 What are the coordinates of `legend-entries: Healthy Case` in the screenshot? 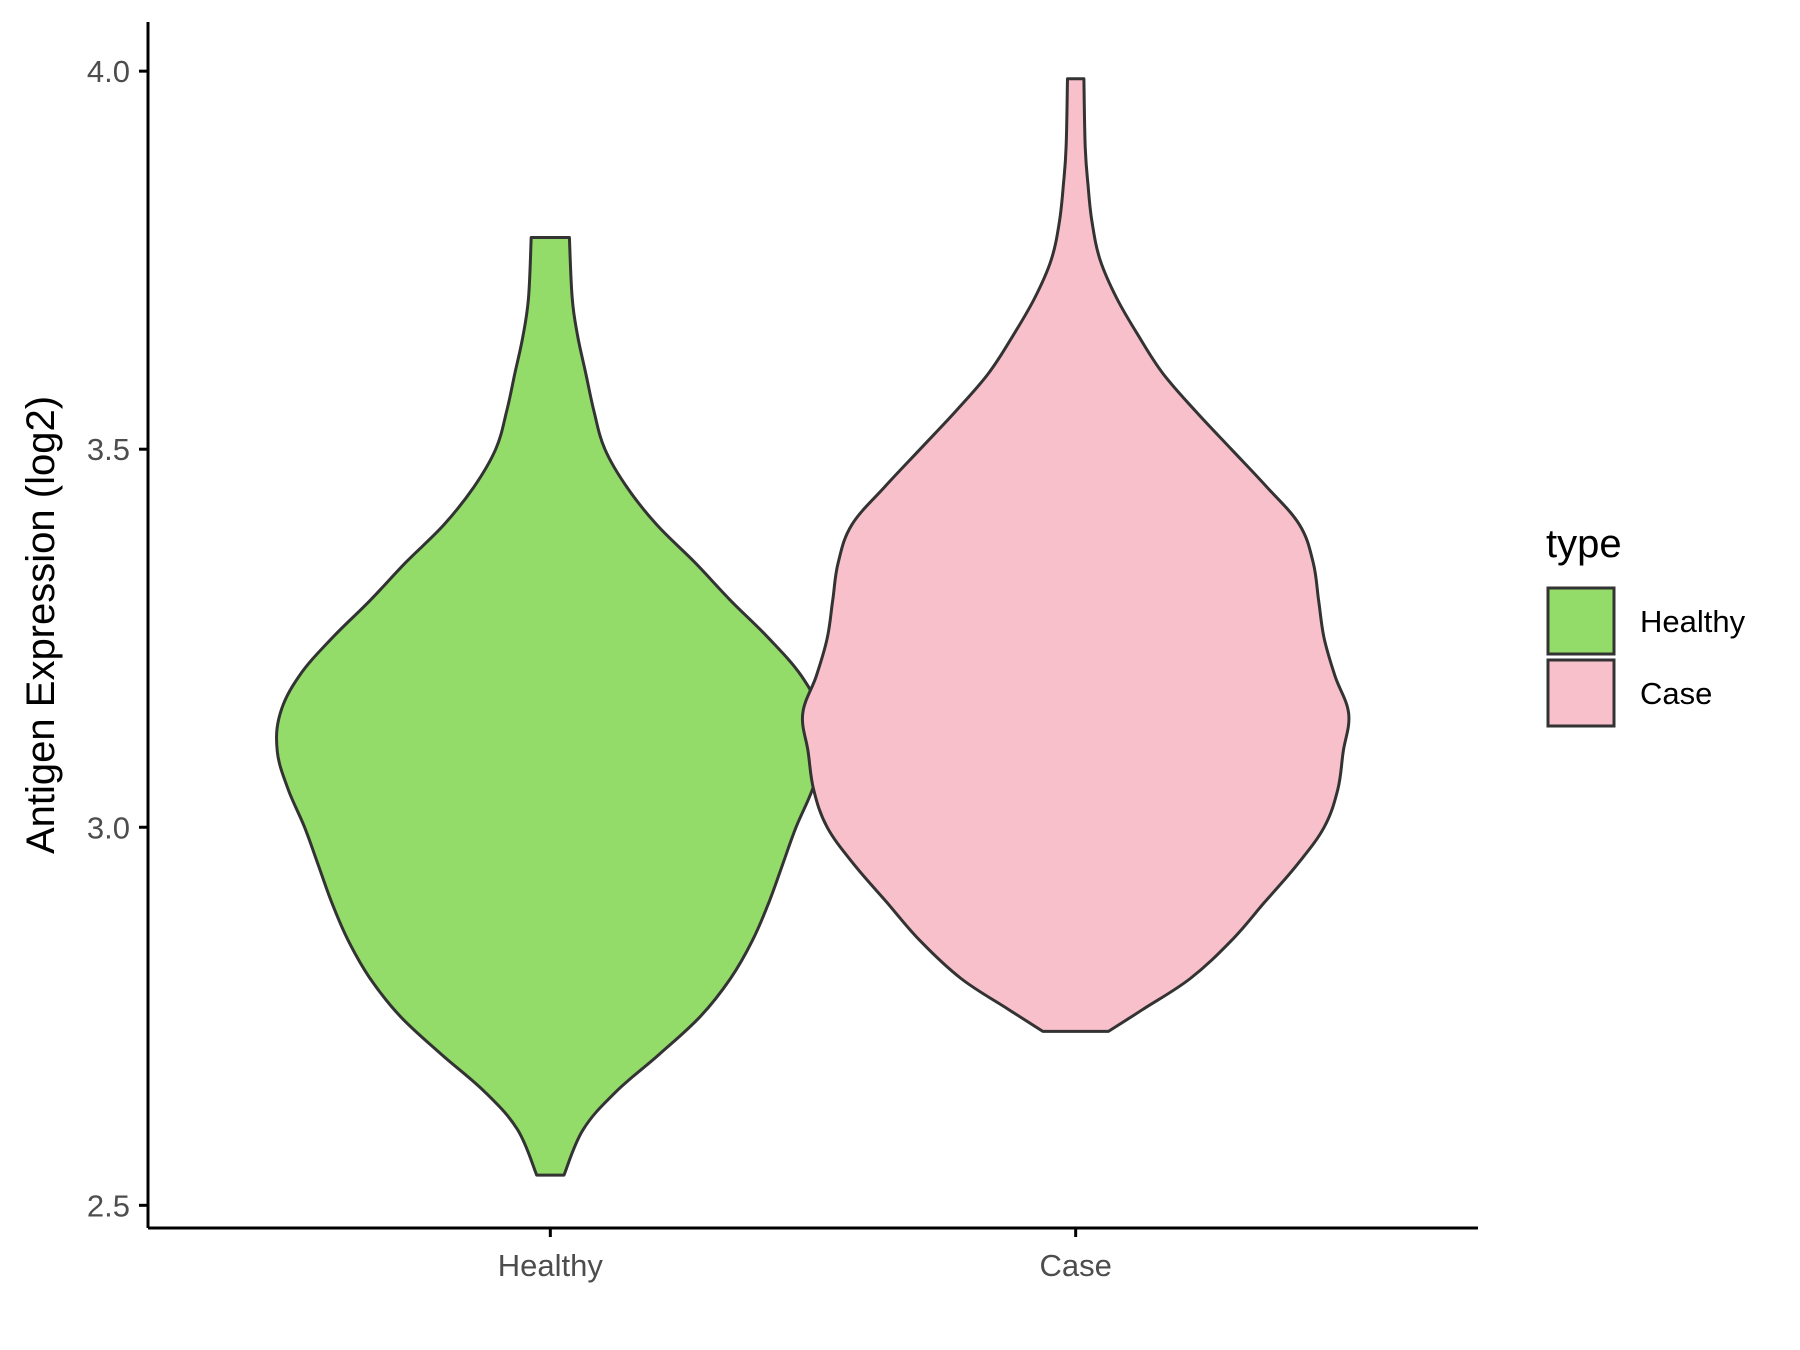 It's located at (1646, 657).